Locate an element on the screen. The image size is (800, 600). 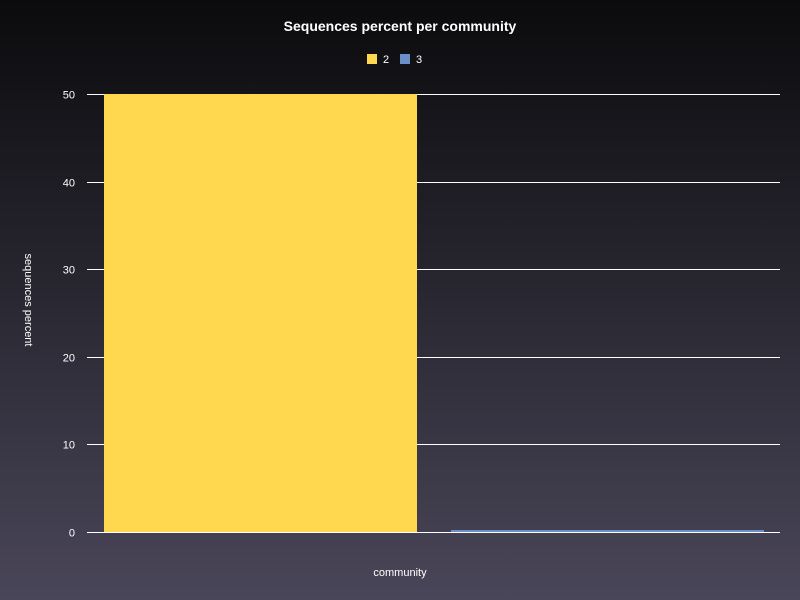
y-axis-ticks: 0 10 20 30 40 50 is located at coordinates (69, 315).